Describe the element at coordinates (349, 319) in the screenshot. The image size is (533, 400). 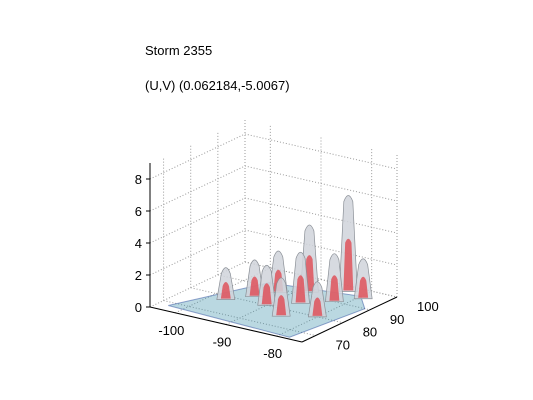
I see `y-axis-line` at that location.